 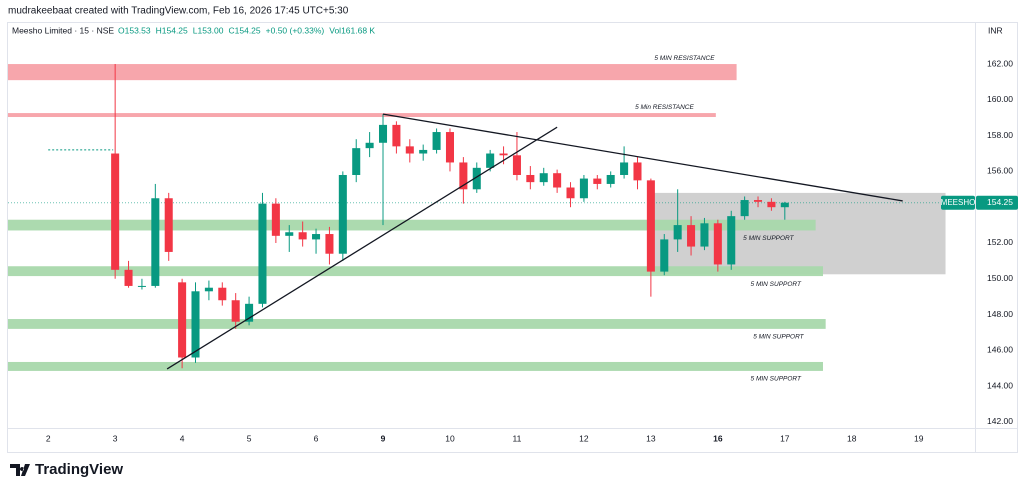 What do you see at coordinates (134, 30) in the screenshot?
I see `ohlc-value: O153.53` at bounding box center [134, 30].